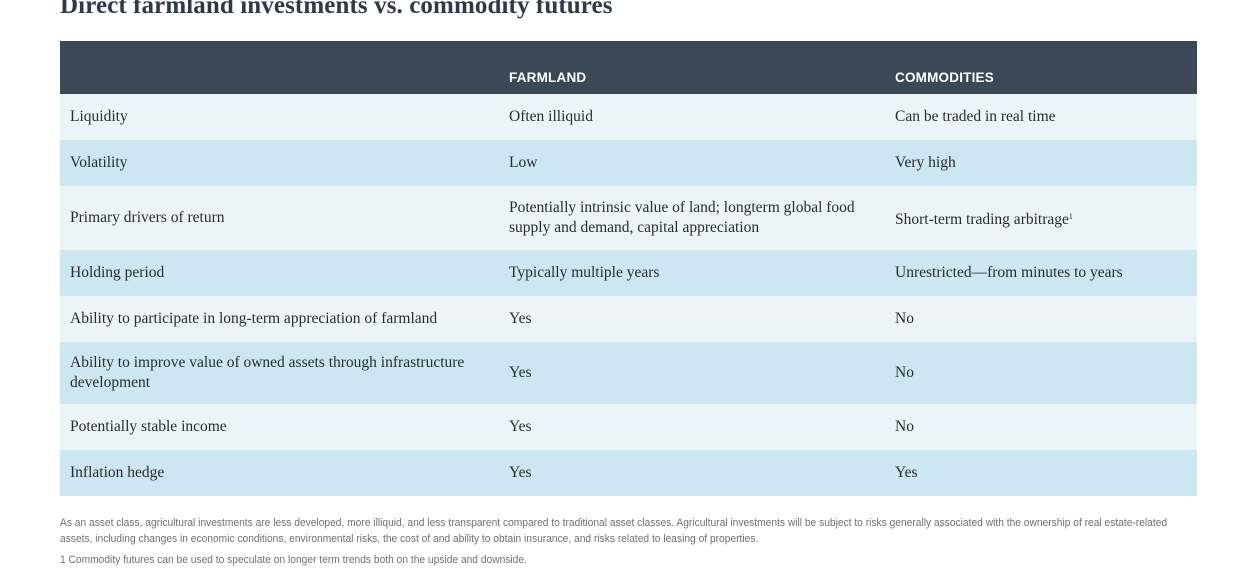 The height and width of the screenshot is (570, 1256). What do you see at coordinates (975, 116) in the screenshot?
I see `commodities-cell: Can be traded in real time` at bounding box center [975, 116].